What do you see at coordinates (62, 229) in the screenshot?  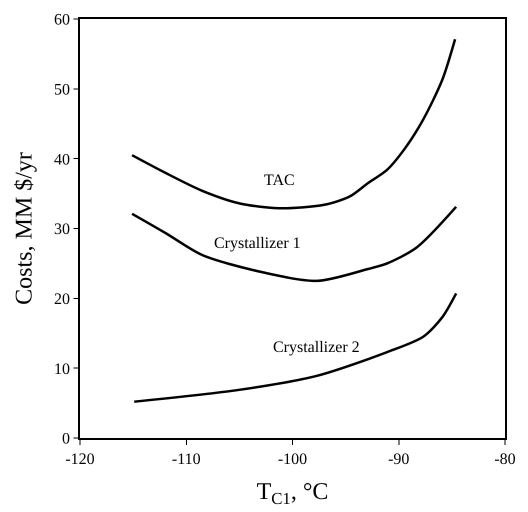 I see `y-tick-label: 30` at bounding box center [62, 229].